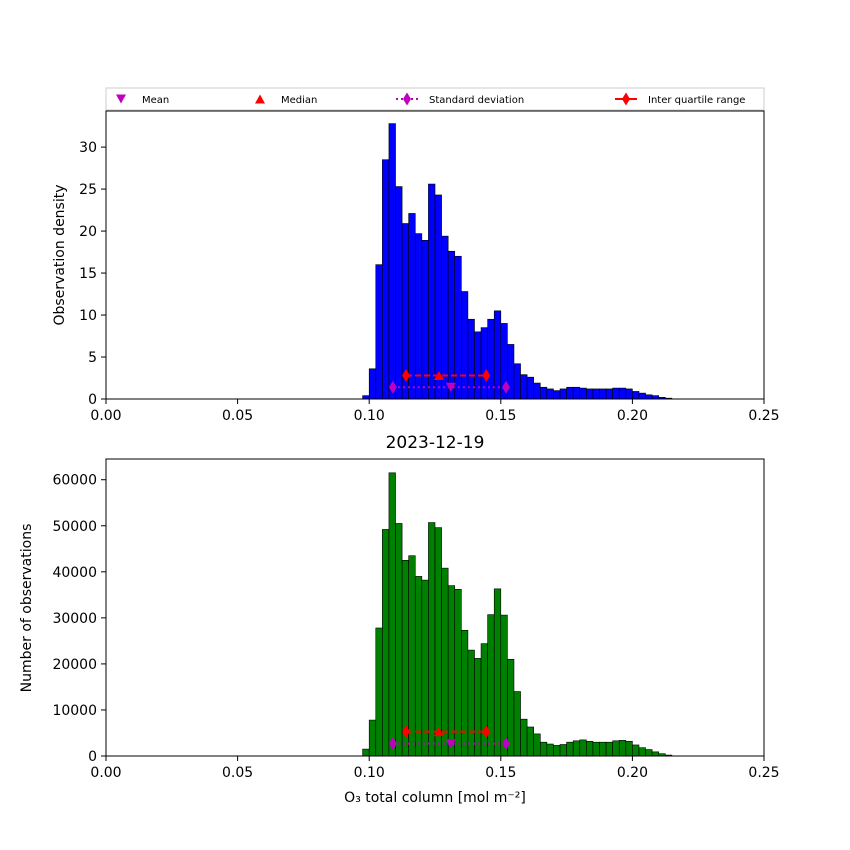  I want to click on y-tick-label: 50000, so click(74, 527).